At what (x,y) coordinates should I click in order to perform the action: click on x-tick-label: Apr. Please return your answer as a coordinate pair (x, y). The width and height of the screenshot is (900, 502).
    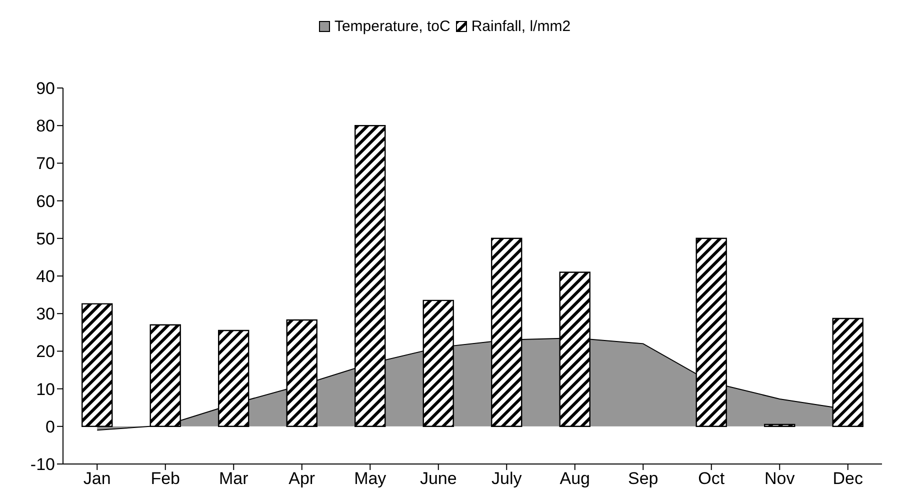
    Looking at the image, I should click on (302, 478).